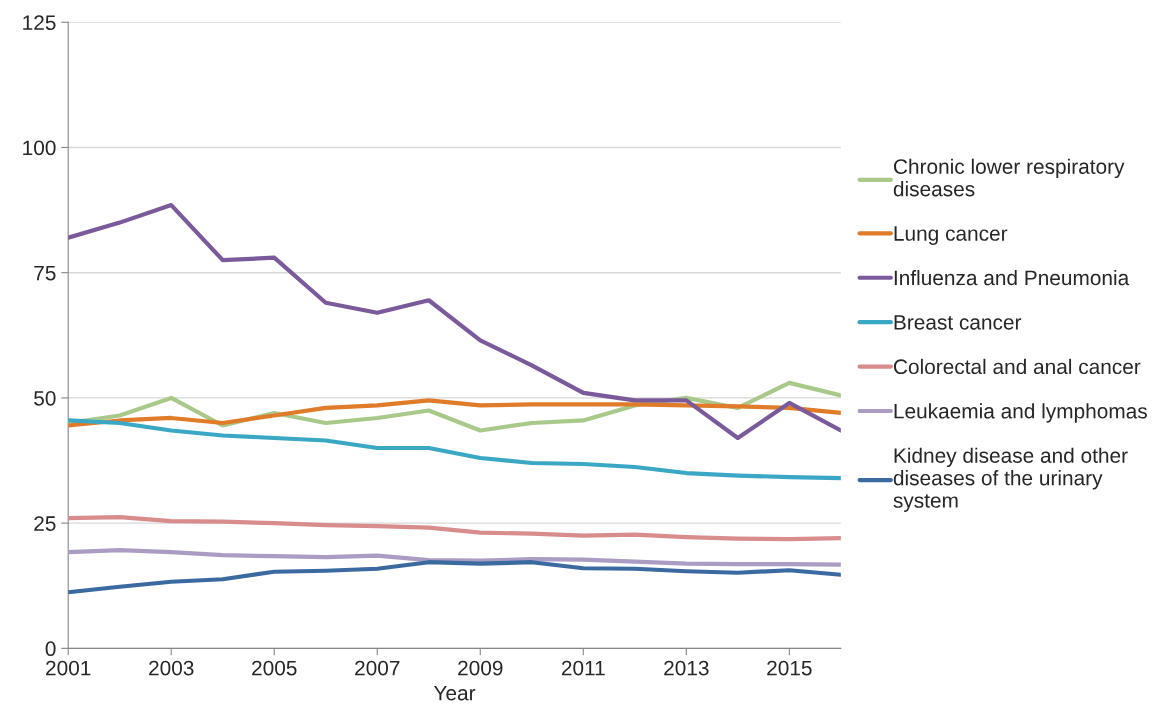  Describe the element at coordinates (45, 523) in the screenshot. I see `y-tick-label: 25` at that location.